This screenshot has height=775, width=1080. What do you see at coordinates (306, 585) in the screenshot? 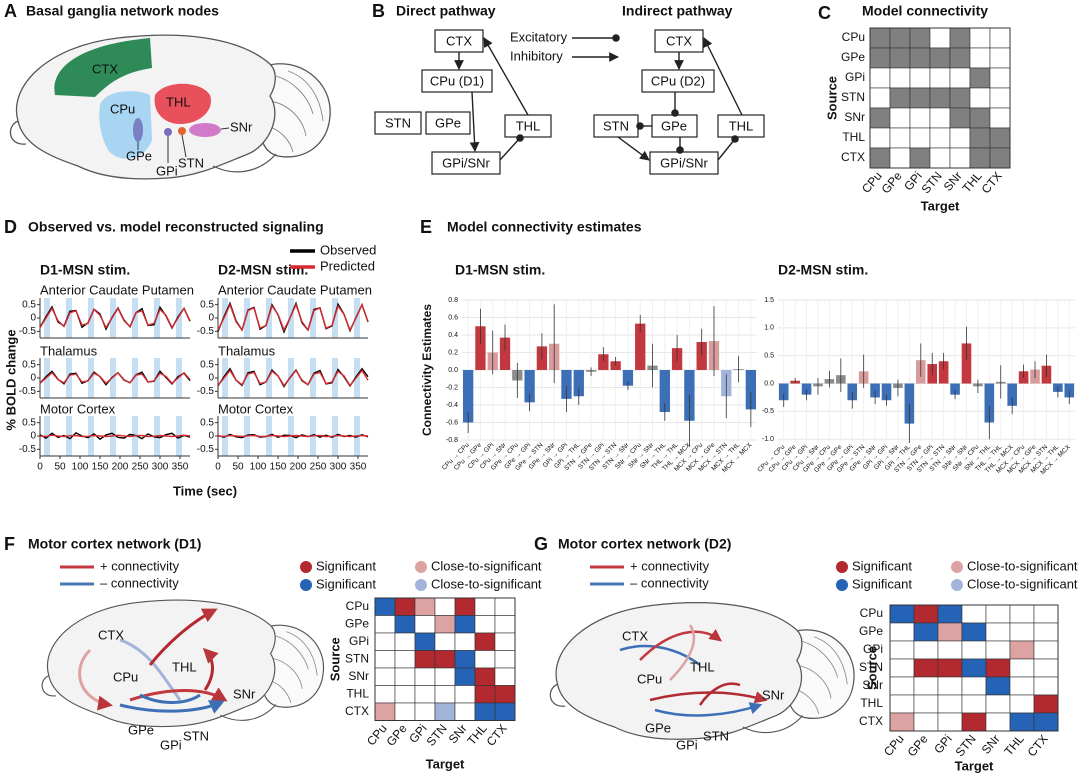
I see `legend-swatch` at bounding box center [306, 585].